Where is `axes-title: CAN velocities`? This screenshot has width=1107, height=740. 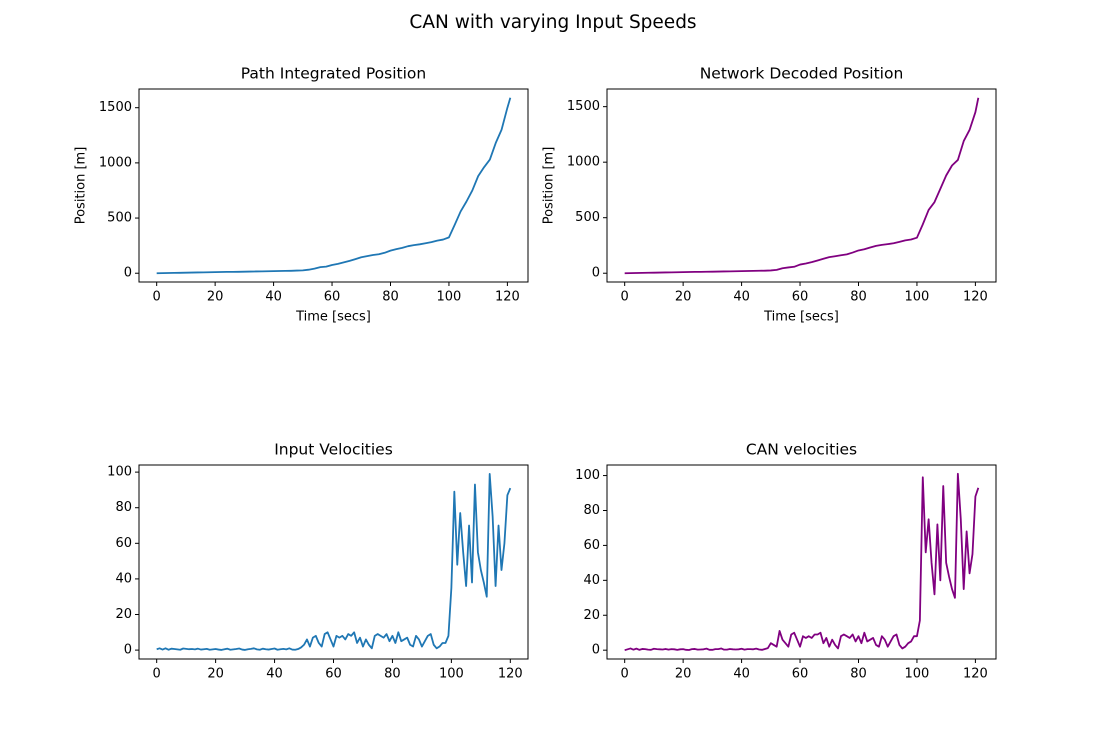
axes-title: CAN velocities is located at coordinates (801, 450).